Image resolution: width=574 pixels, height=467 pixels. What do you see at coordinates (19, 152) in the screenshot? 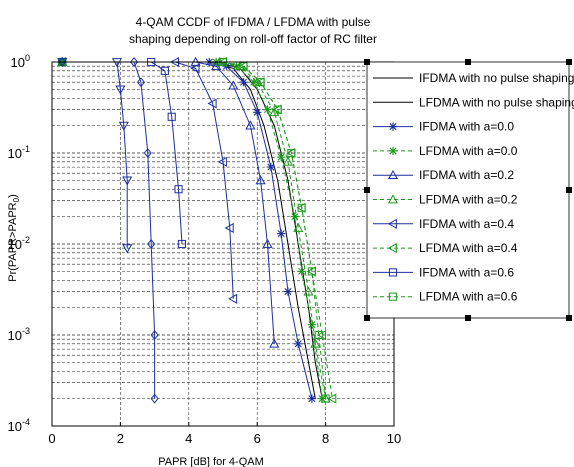
I see `y-tick-label: 10⁻¹` at bounding box center [19, 152].